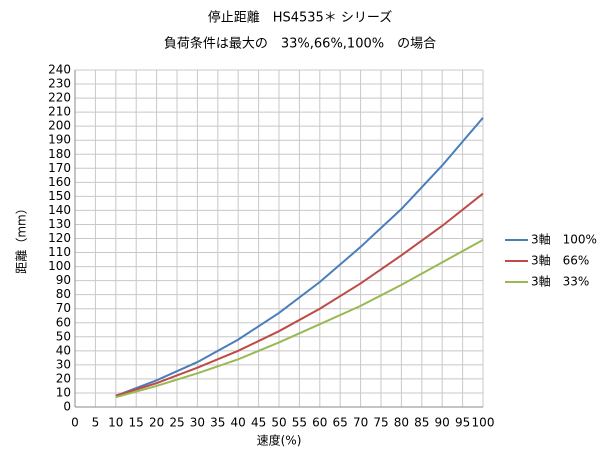  Describe the element at coordinates (63, 308) in the screenshot. I see `y-tick-label: 70` at that location.